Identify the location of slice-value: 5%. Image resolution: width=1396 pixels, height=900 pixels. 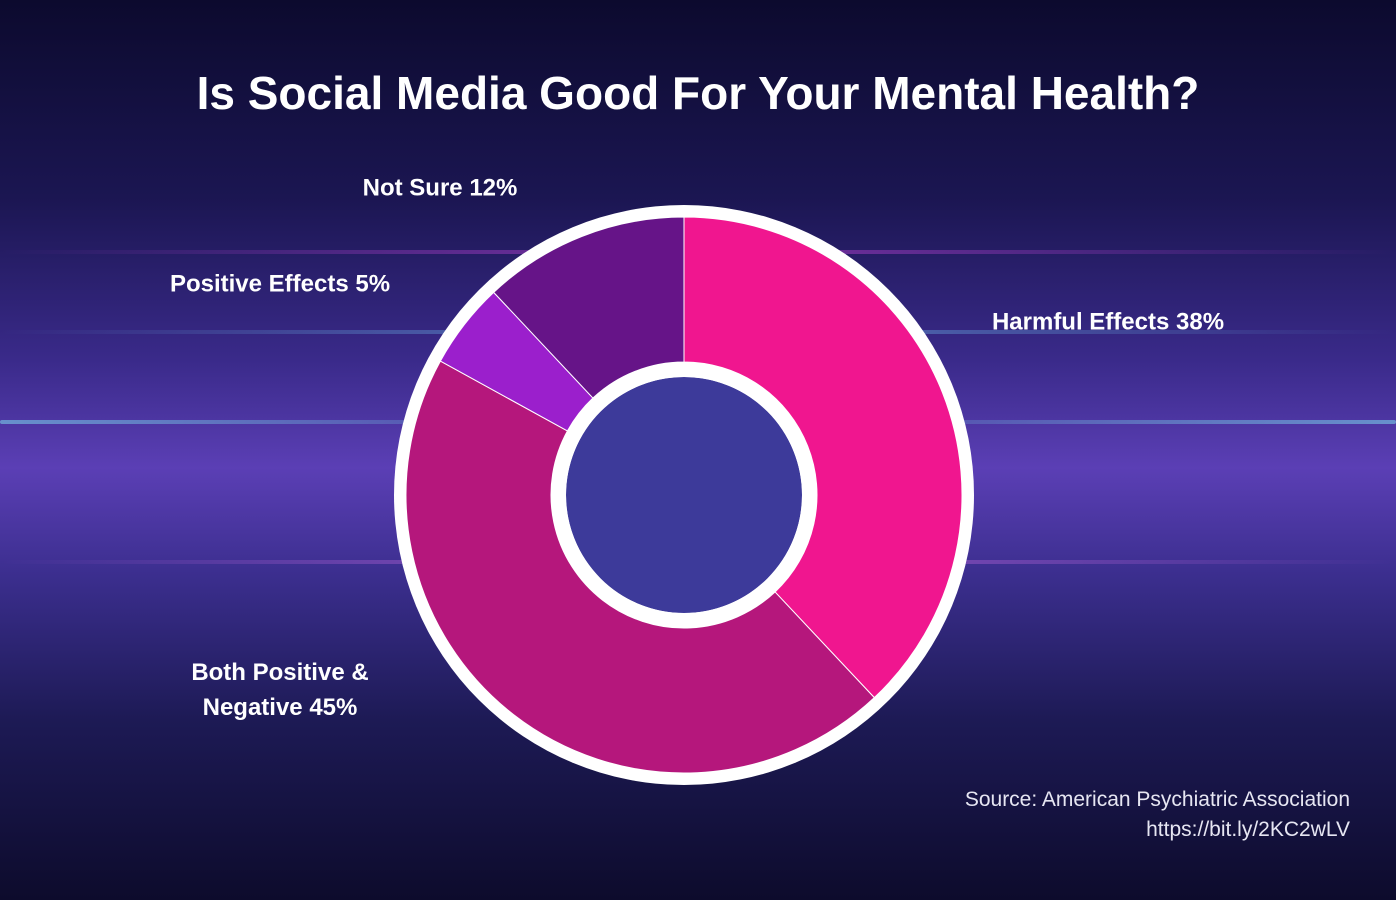
(373, 284).